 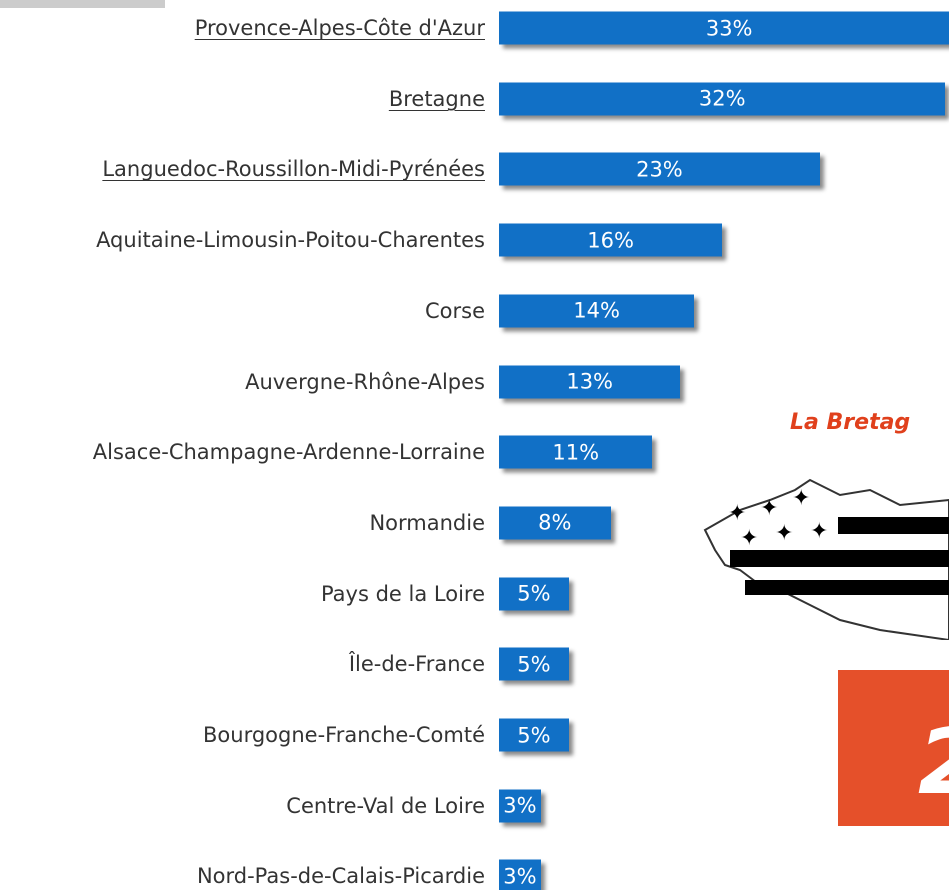 What do you see at coordinates (365, 381) in the screenshot?
I see `y-tick-label: Auvergne-Rhône-Alpes` at bounding box center [365, 381].